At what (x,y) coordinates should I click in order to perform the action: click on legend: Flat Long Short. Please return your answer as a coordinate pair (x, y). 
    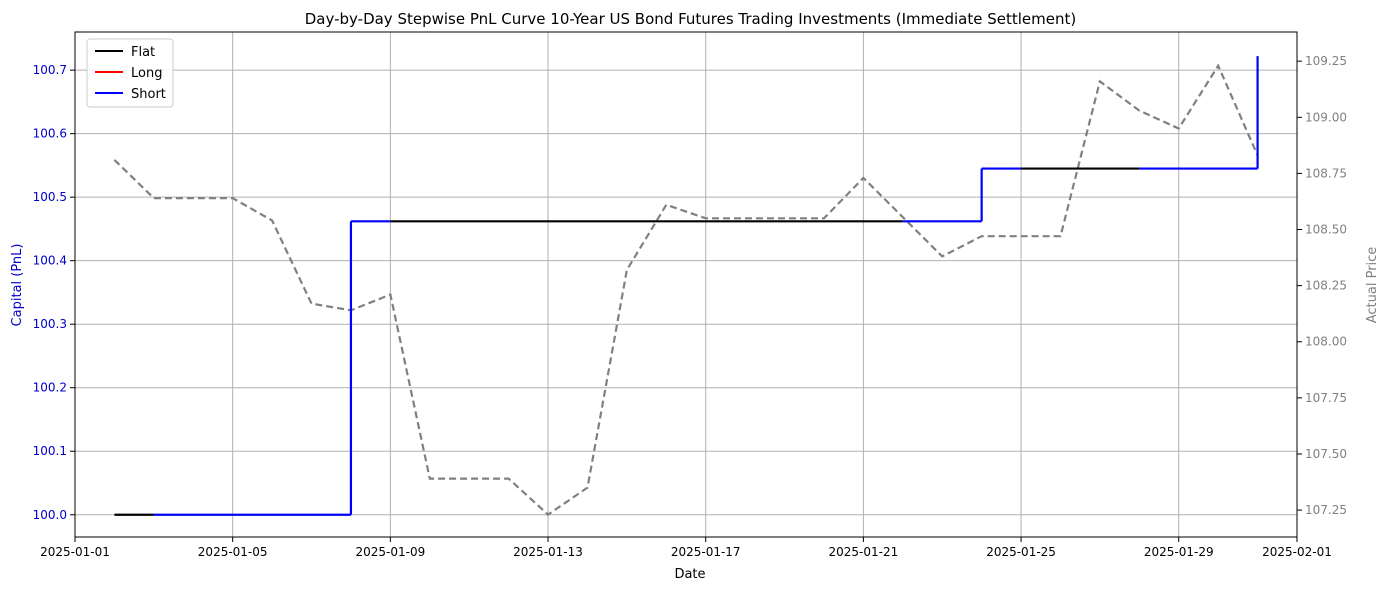
    Looking at the image, I should click on (130, 73).